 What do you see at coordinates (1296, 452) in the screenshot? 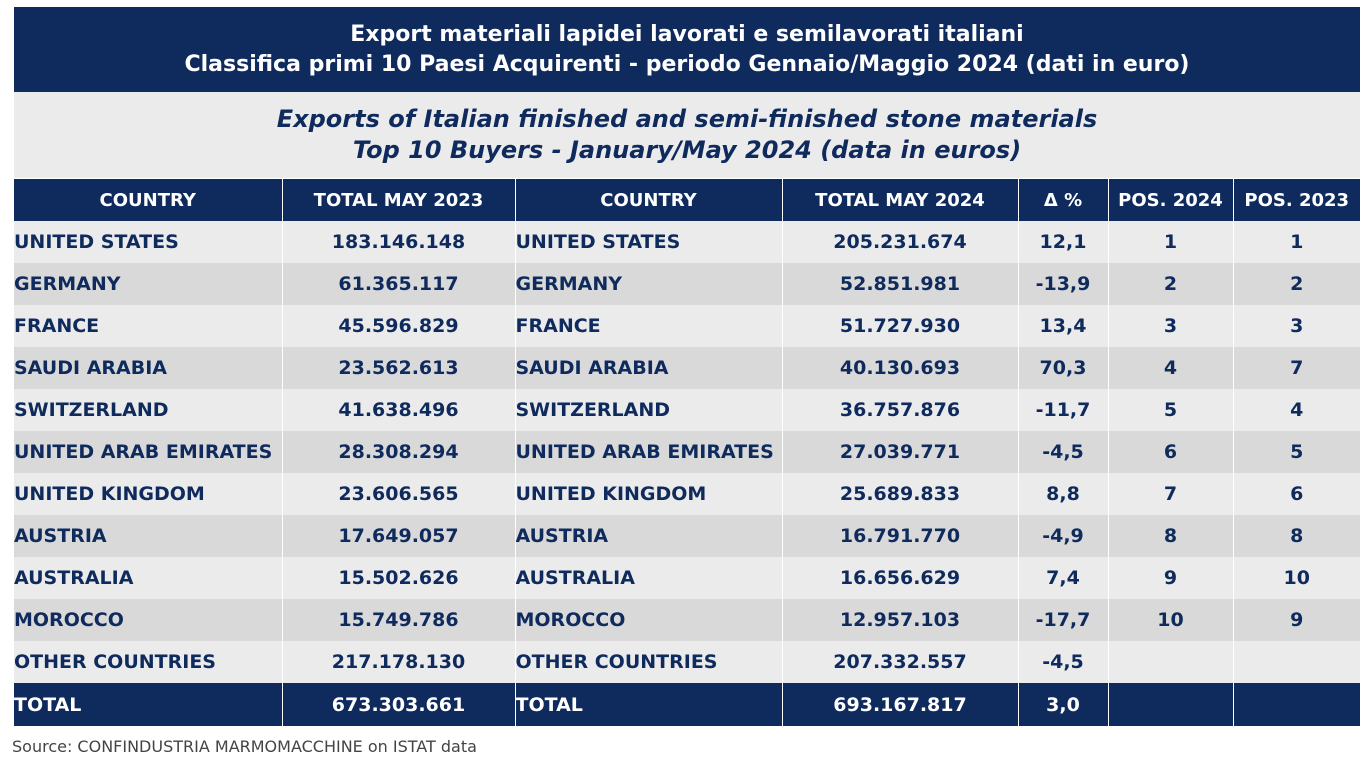
I see `cell-pos-2023: 5` at bounding box center [1296, 452].